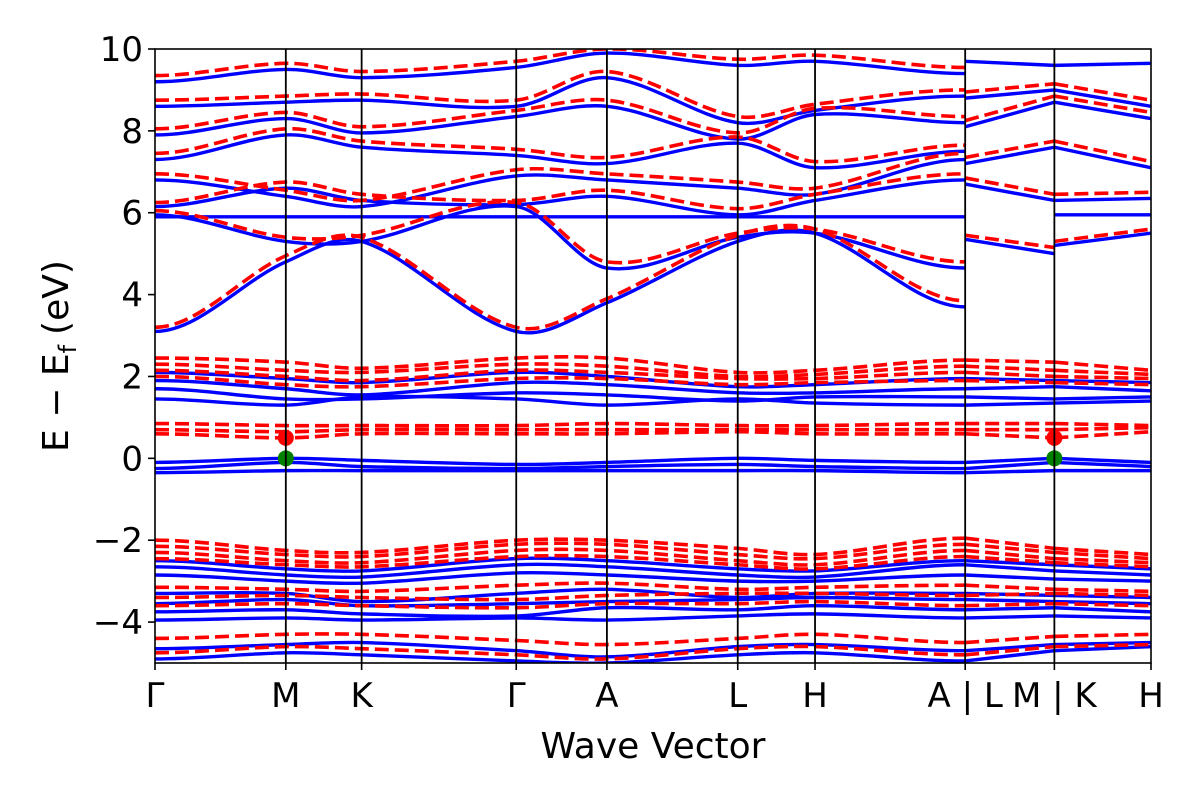 The height and width of the screenshot is (800, 1200). What do you see at coordinates (132, 459) in the screenshot?
I see `y-tick-label: 0` at bounding box center [132, 459].